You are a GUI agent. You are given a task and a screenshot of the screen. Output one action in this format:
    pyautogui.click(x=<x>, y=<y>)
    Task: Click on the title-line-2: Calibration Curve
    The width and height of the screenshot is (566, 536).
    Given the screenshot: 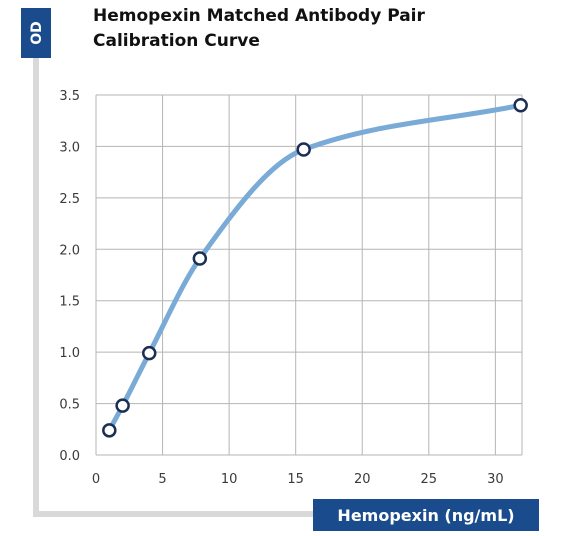 What is the action you would take?
    pyautogui.click(x=176, y=41)
    